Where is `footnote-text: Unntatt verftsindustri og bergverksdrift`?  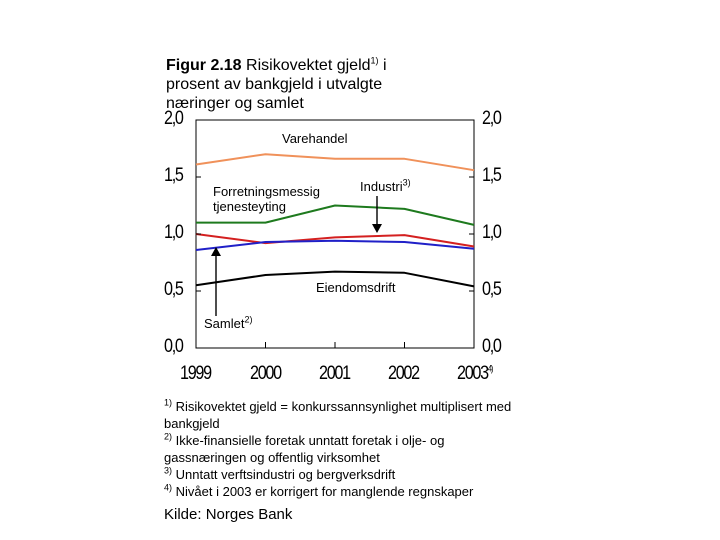 footnote-text: Unntatt verftsindustri og bergverksdrift is located at coordinates (284, 474).